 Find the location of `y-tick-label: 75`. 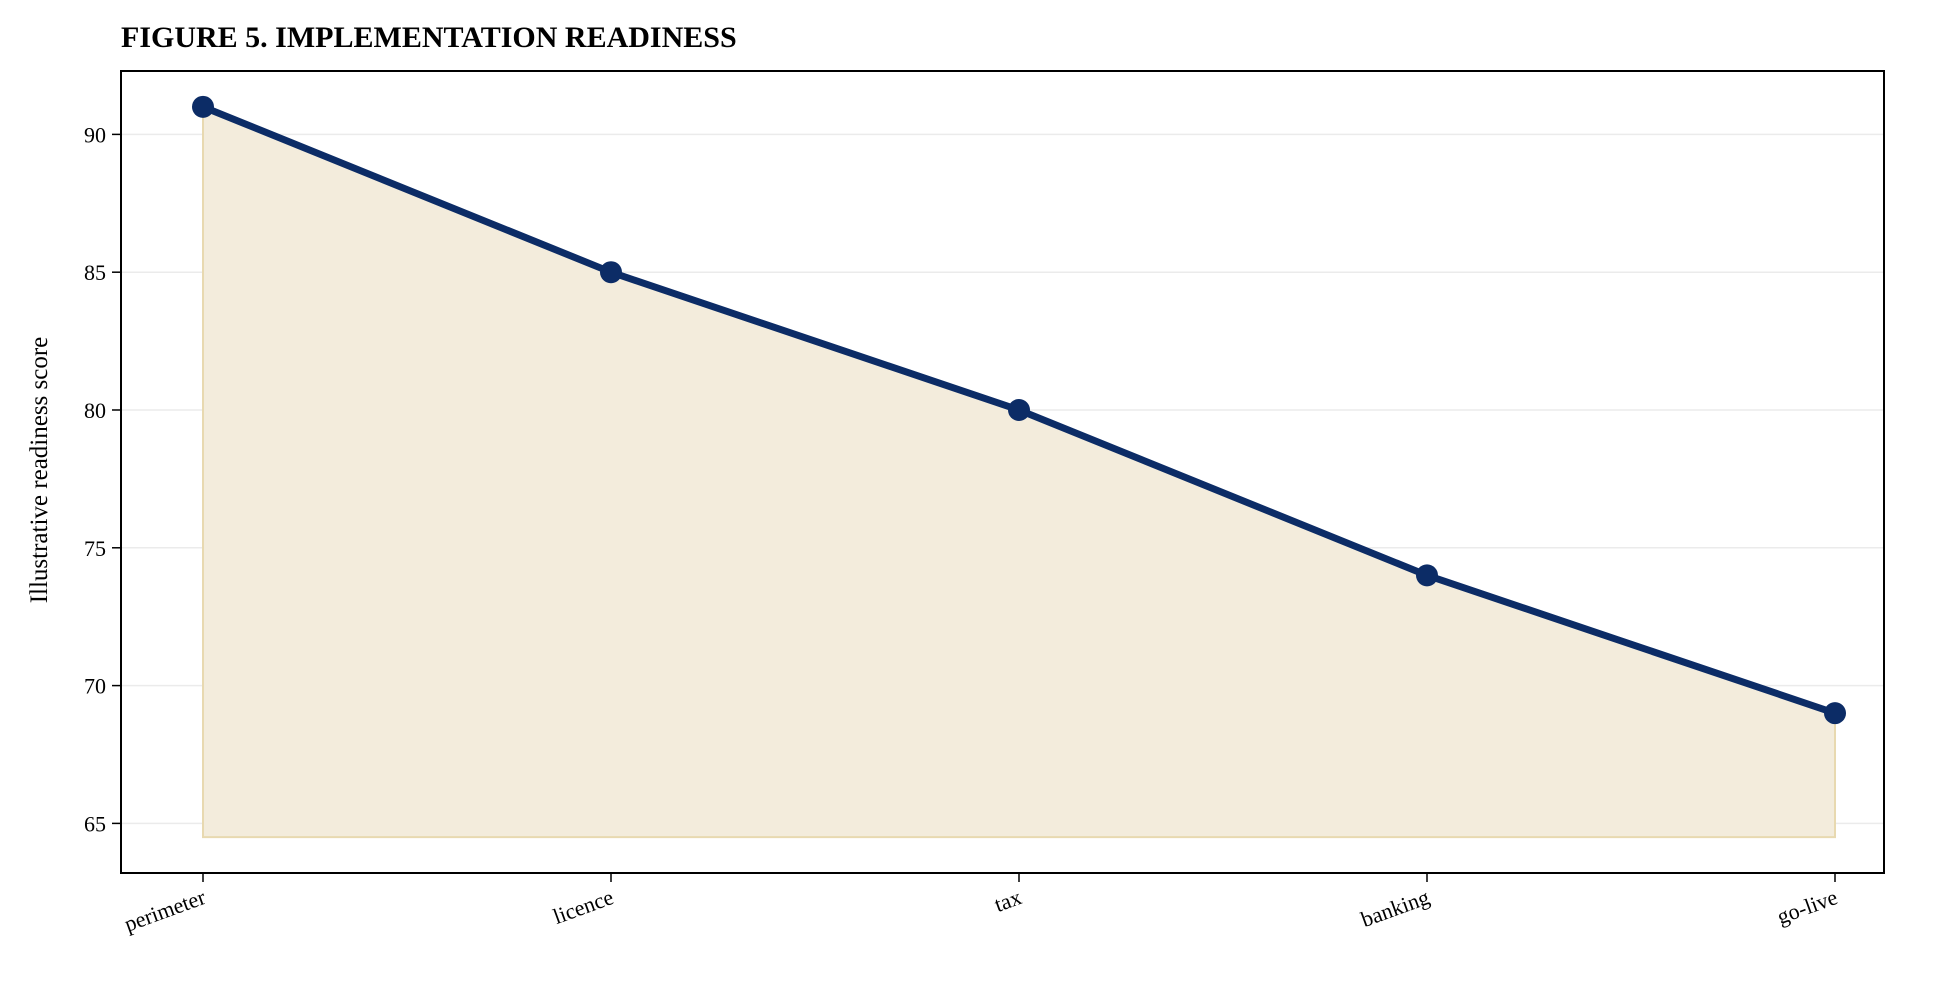

y-tick-label: 75 is located at coordinates (95, 548).